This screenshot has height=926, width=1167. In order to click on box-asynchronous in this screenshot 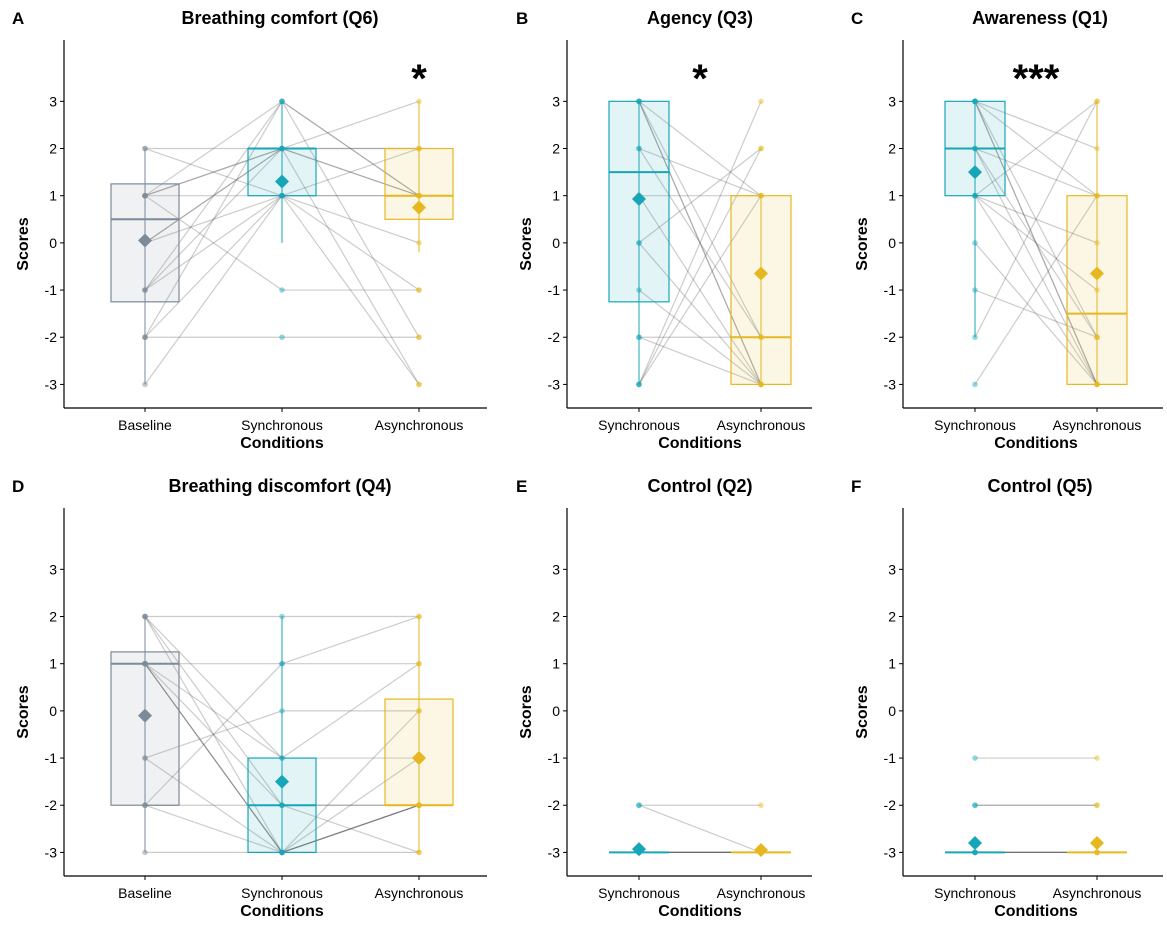, I will do `click(761, 290)`.